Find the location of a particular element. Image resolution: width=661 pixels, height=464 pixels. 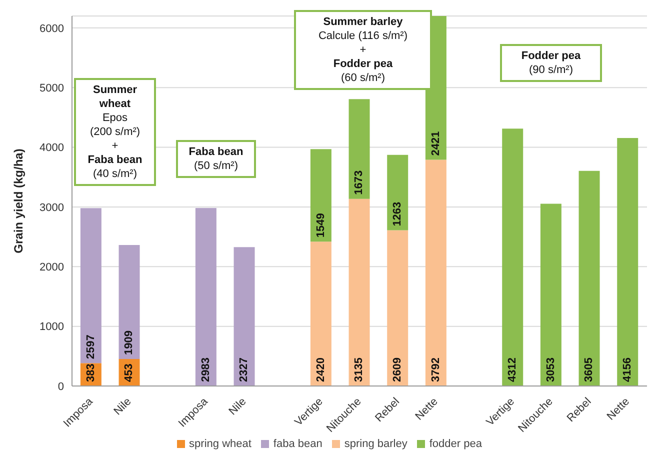

data-label: 2420 is located at coordinates (320, 370).